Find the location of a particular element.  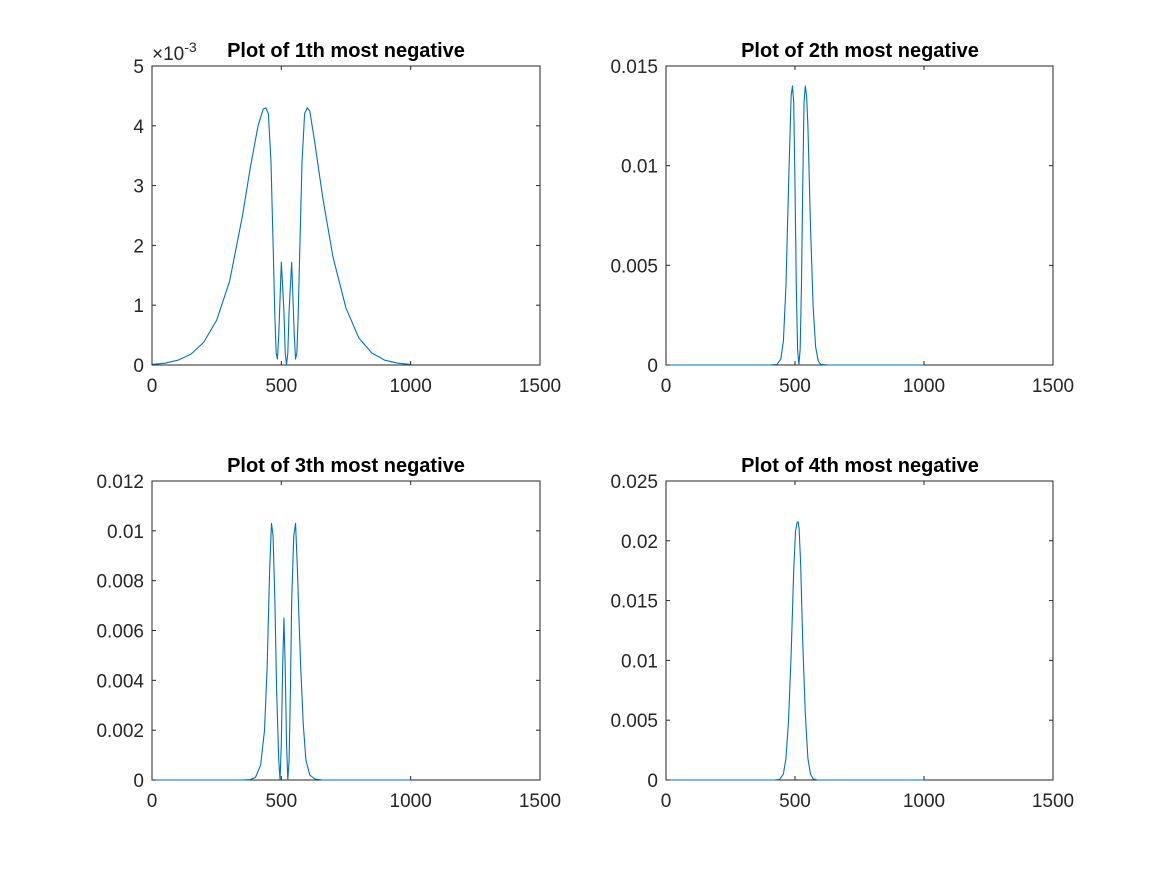

y-tick-label: 0.012 is located at coordinates (120, 482).